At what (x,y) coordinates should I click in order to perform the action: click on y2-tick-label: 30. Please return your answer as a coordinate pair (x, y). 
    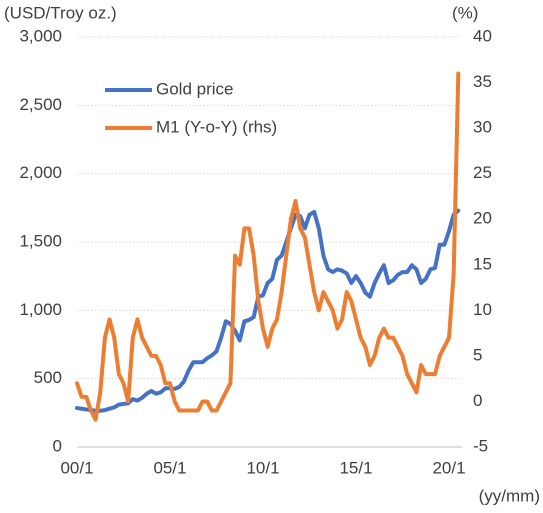
    Looking at the image, I should click on (482, 127).